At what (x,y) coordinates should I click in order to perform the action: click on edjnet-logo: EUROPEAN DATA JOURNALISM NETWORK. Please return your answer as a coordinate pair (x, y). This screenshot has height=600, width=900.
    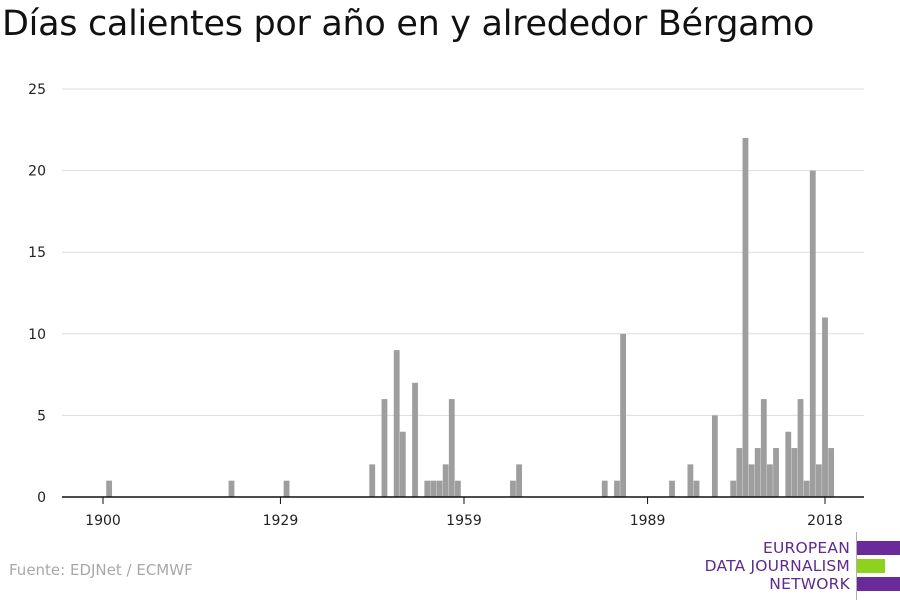
    Looking at the image, I should click on (795, 566).